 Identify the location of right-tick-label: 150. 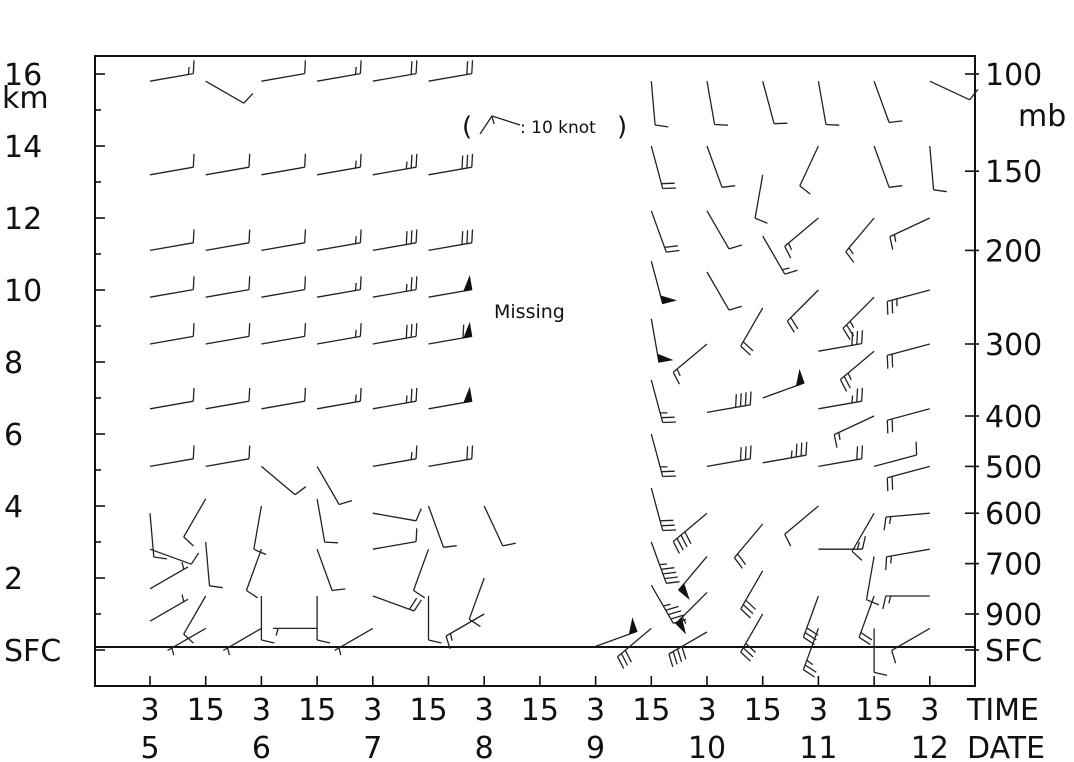
(1013, 172).